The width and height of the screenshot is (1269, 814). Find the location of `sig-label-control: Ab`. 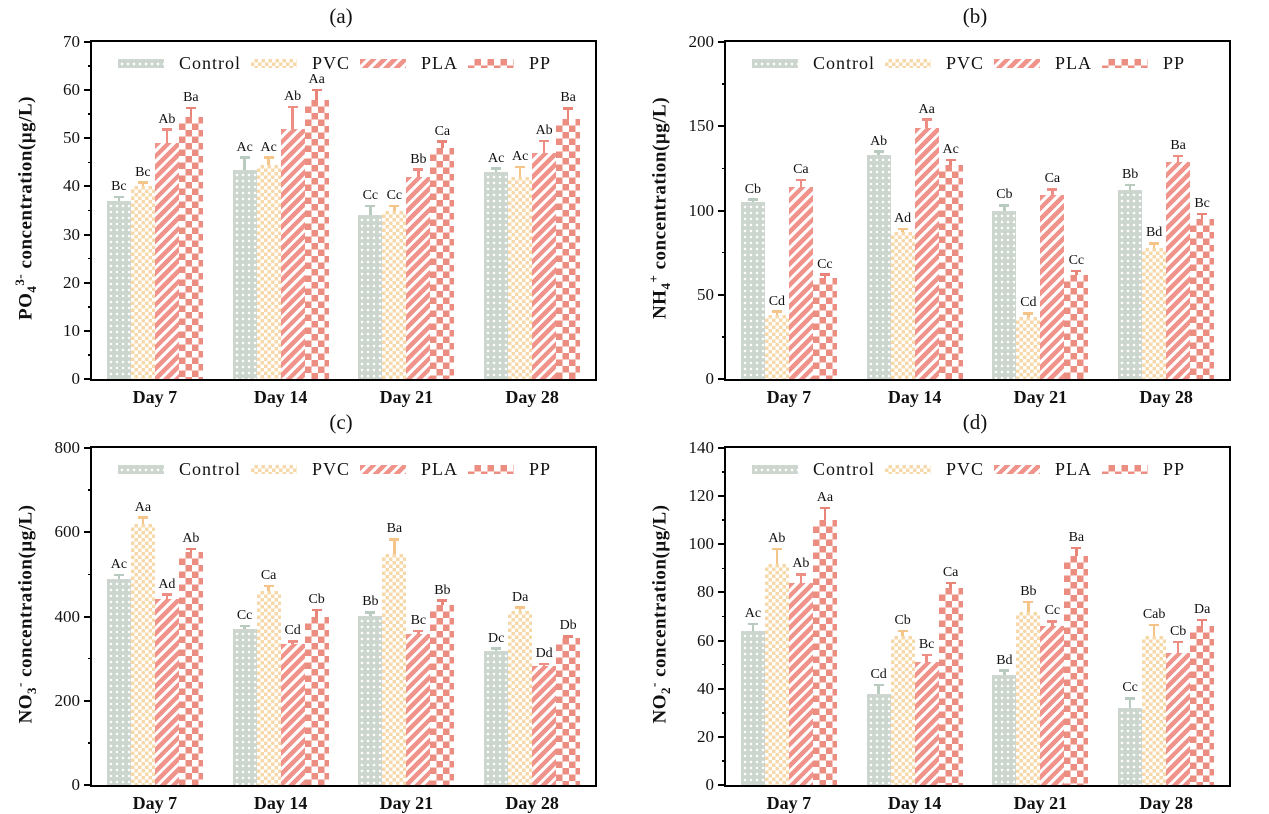

sig-label-control: Ab is located at coordinates (879, 141).